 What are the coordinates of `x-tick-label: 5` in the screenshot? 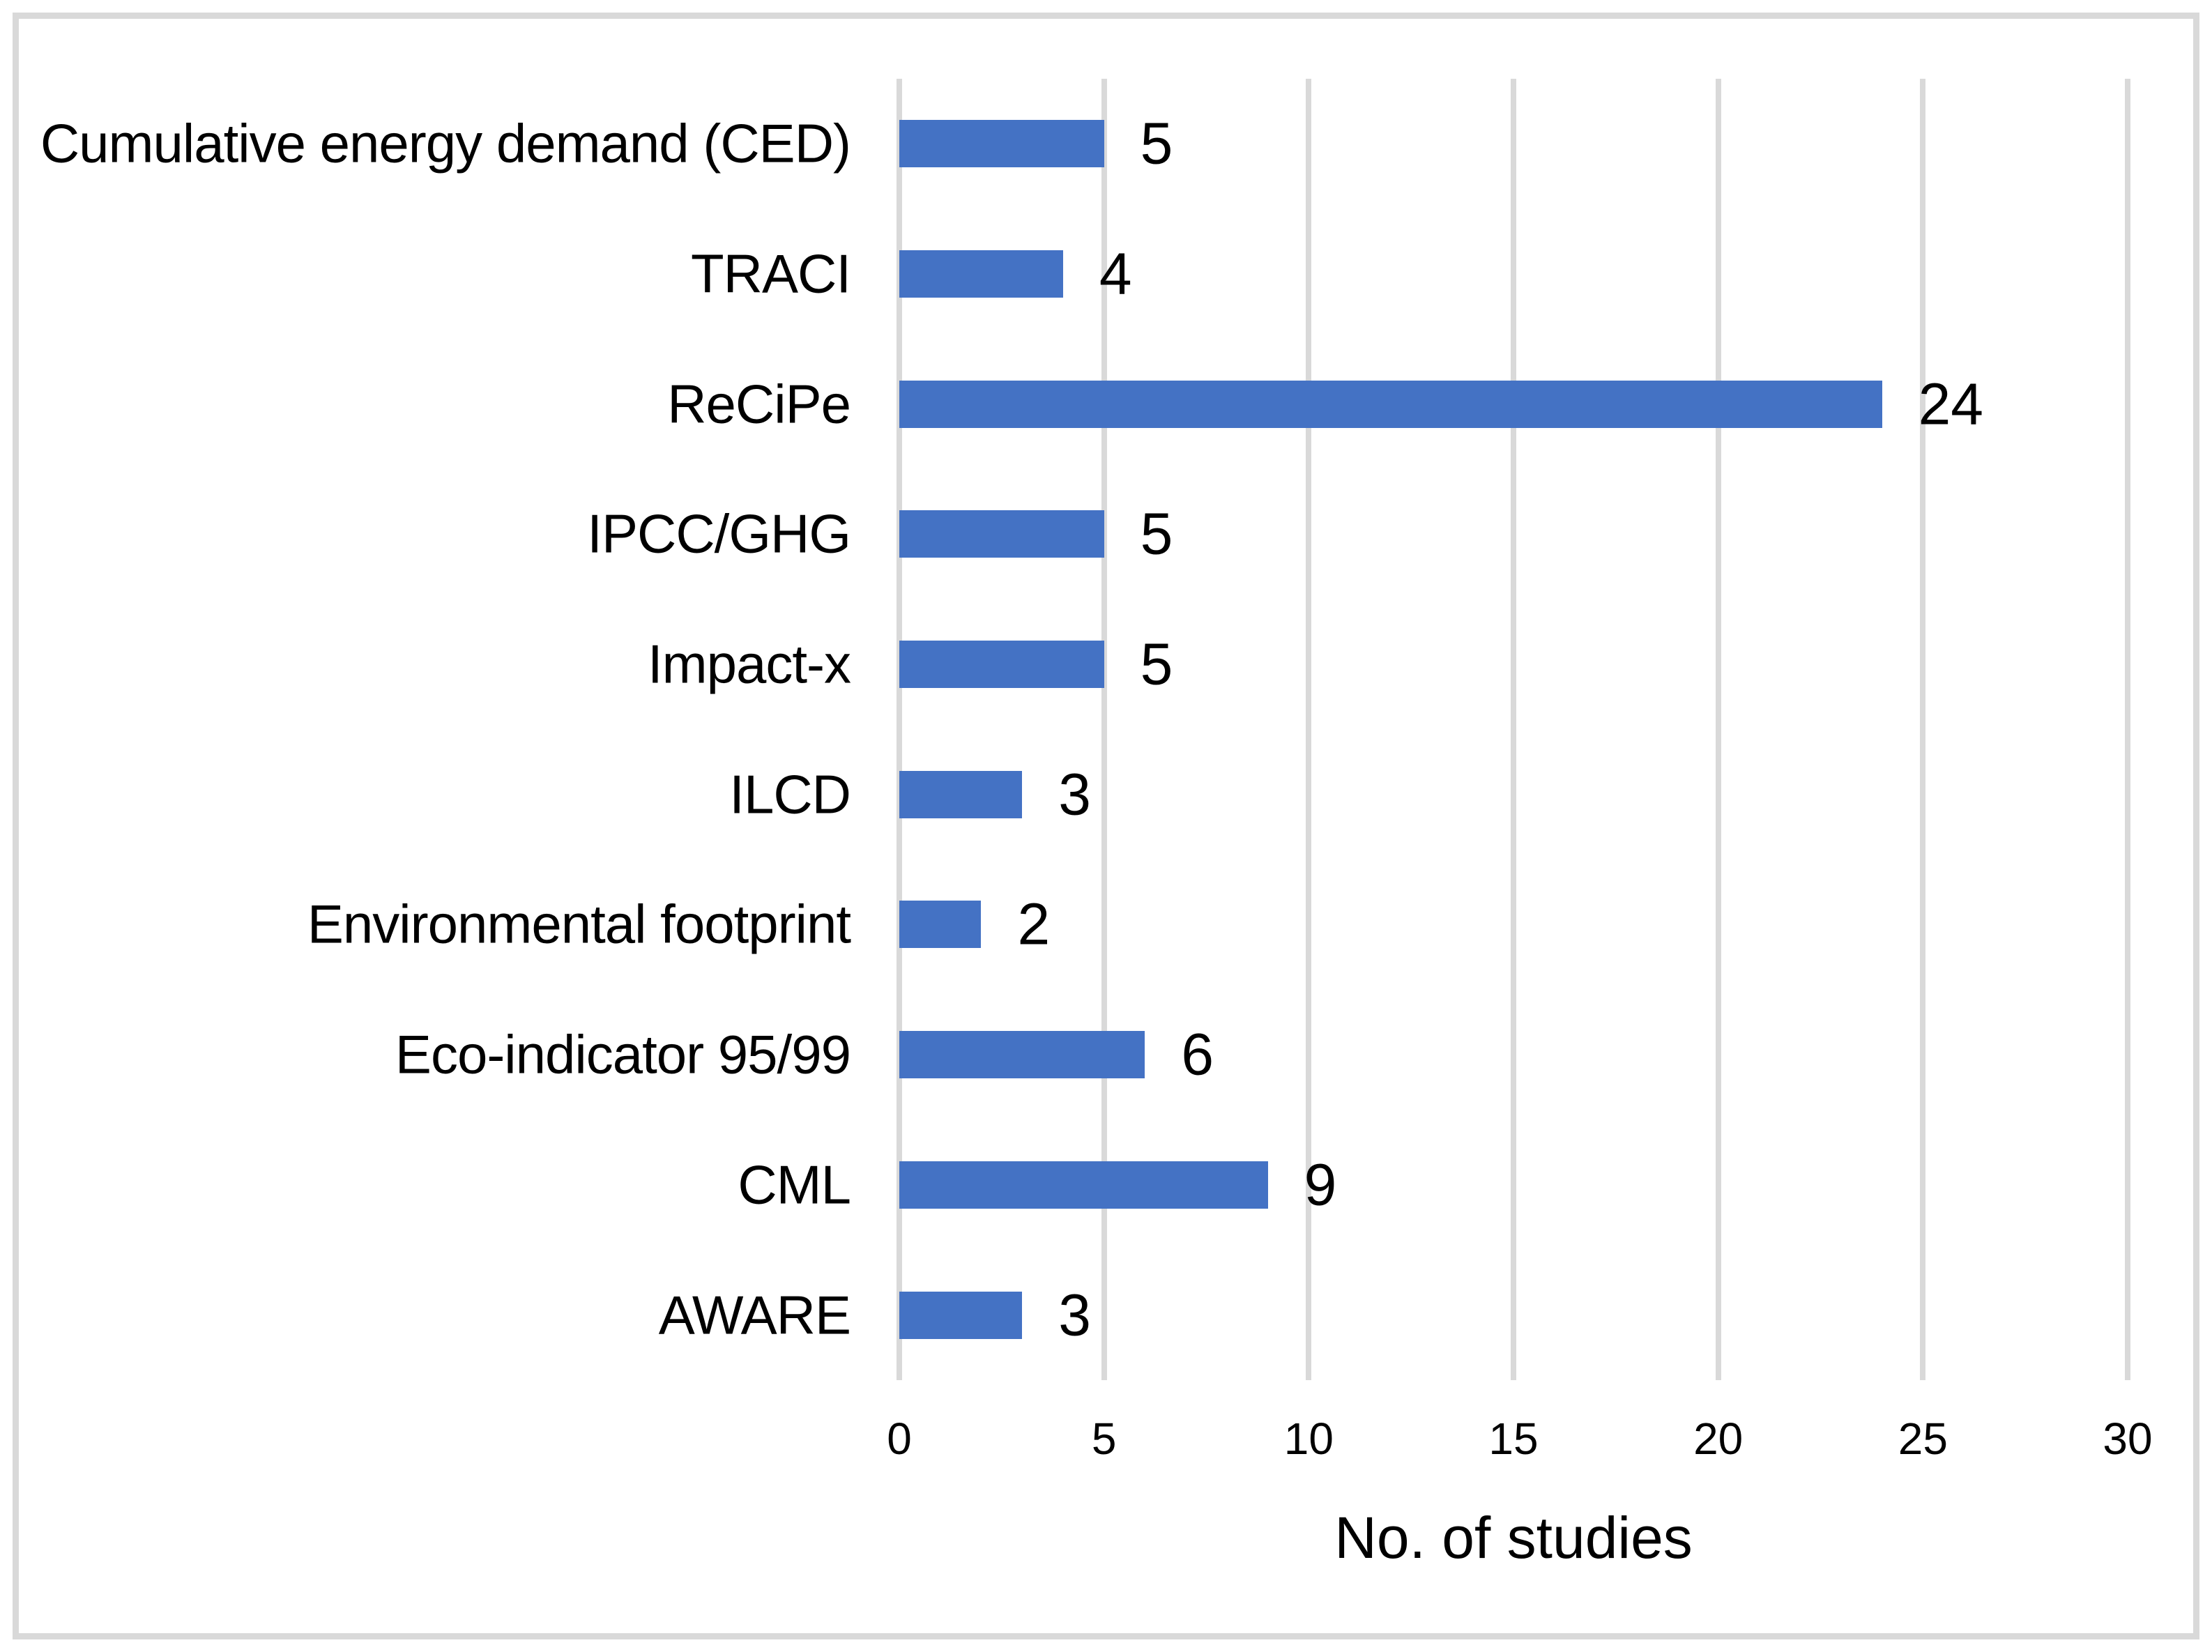 It's located at (1104, 1439).